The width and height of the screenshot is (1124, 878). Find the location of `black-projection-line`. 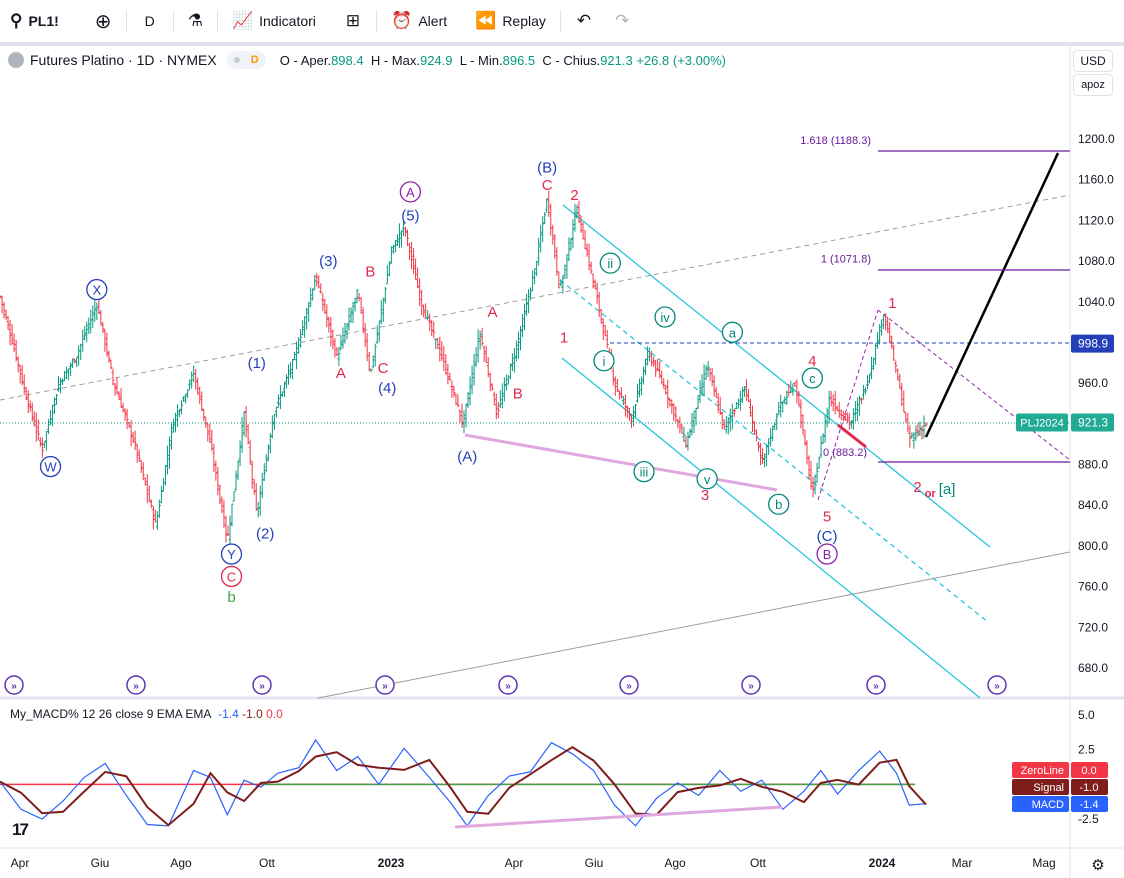

black-projection-line is located at coordinates (992, 295).